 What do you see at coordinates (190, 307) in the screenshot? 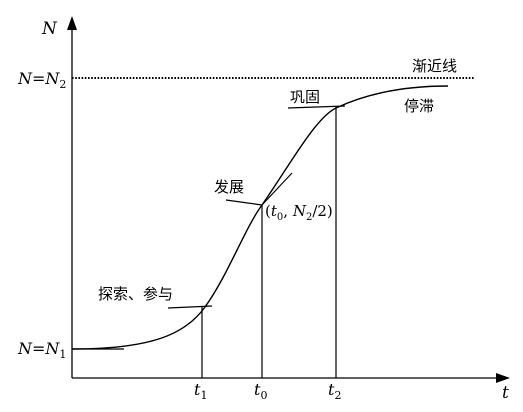
I see `tangent-explore` at bounding box center [190, 307].